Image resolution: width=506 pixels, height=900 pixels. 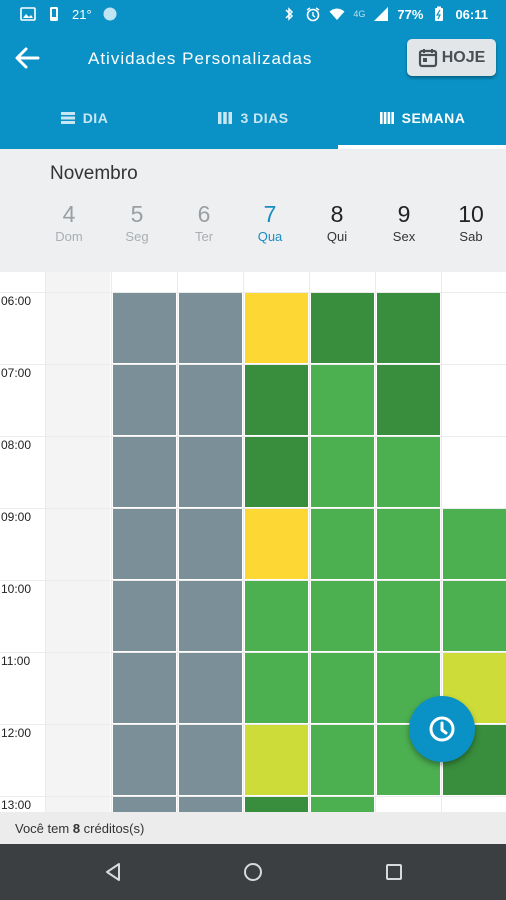 What do you see at coordinates (225, 118) in the screenshot?
I see `columns-view-icon` at bounding box center [225, 118].